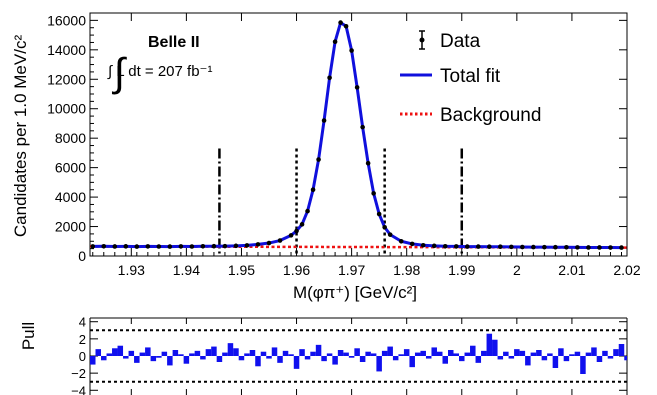 The height and width of the screenshot is (395, 657). What do you see at coordinates (571, 270) in the screenshot?
I see `x-tick-label: 2.01` at bounding box center [571, 270].